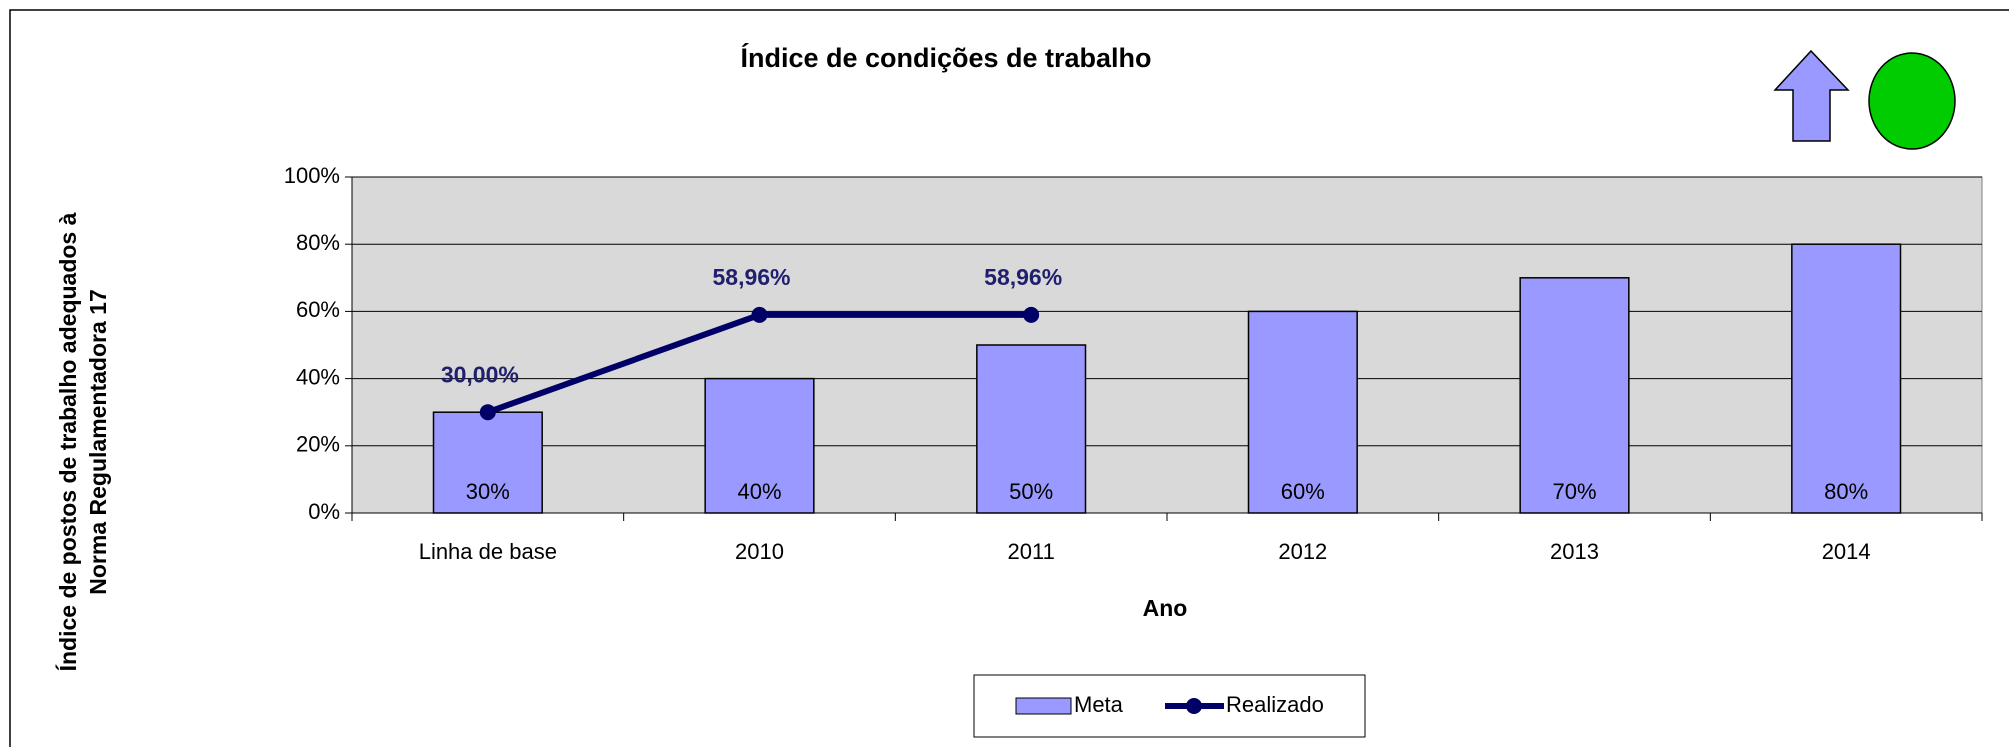  Describe the element at coordinates (1165, 608) in the screenshot. I see `x-axis-title: Ano` at that location.